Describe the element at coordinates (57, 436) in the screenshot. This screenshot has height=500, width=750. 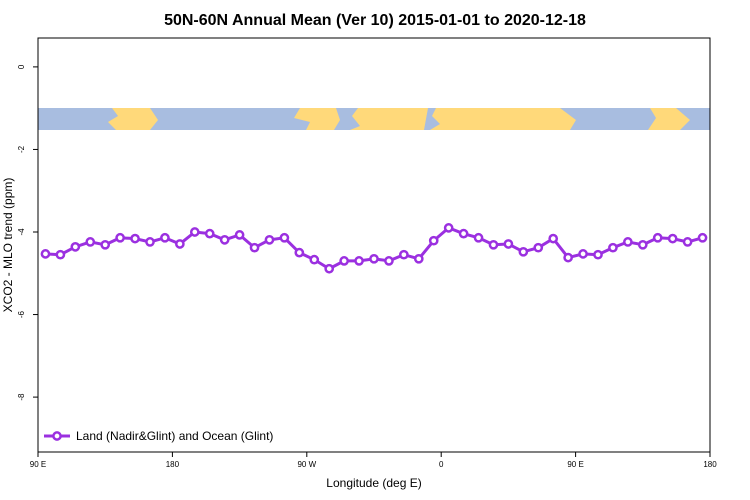
I see `legend-marker` at that location.